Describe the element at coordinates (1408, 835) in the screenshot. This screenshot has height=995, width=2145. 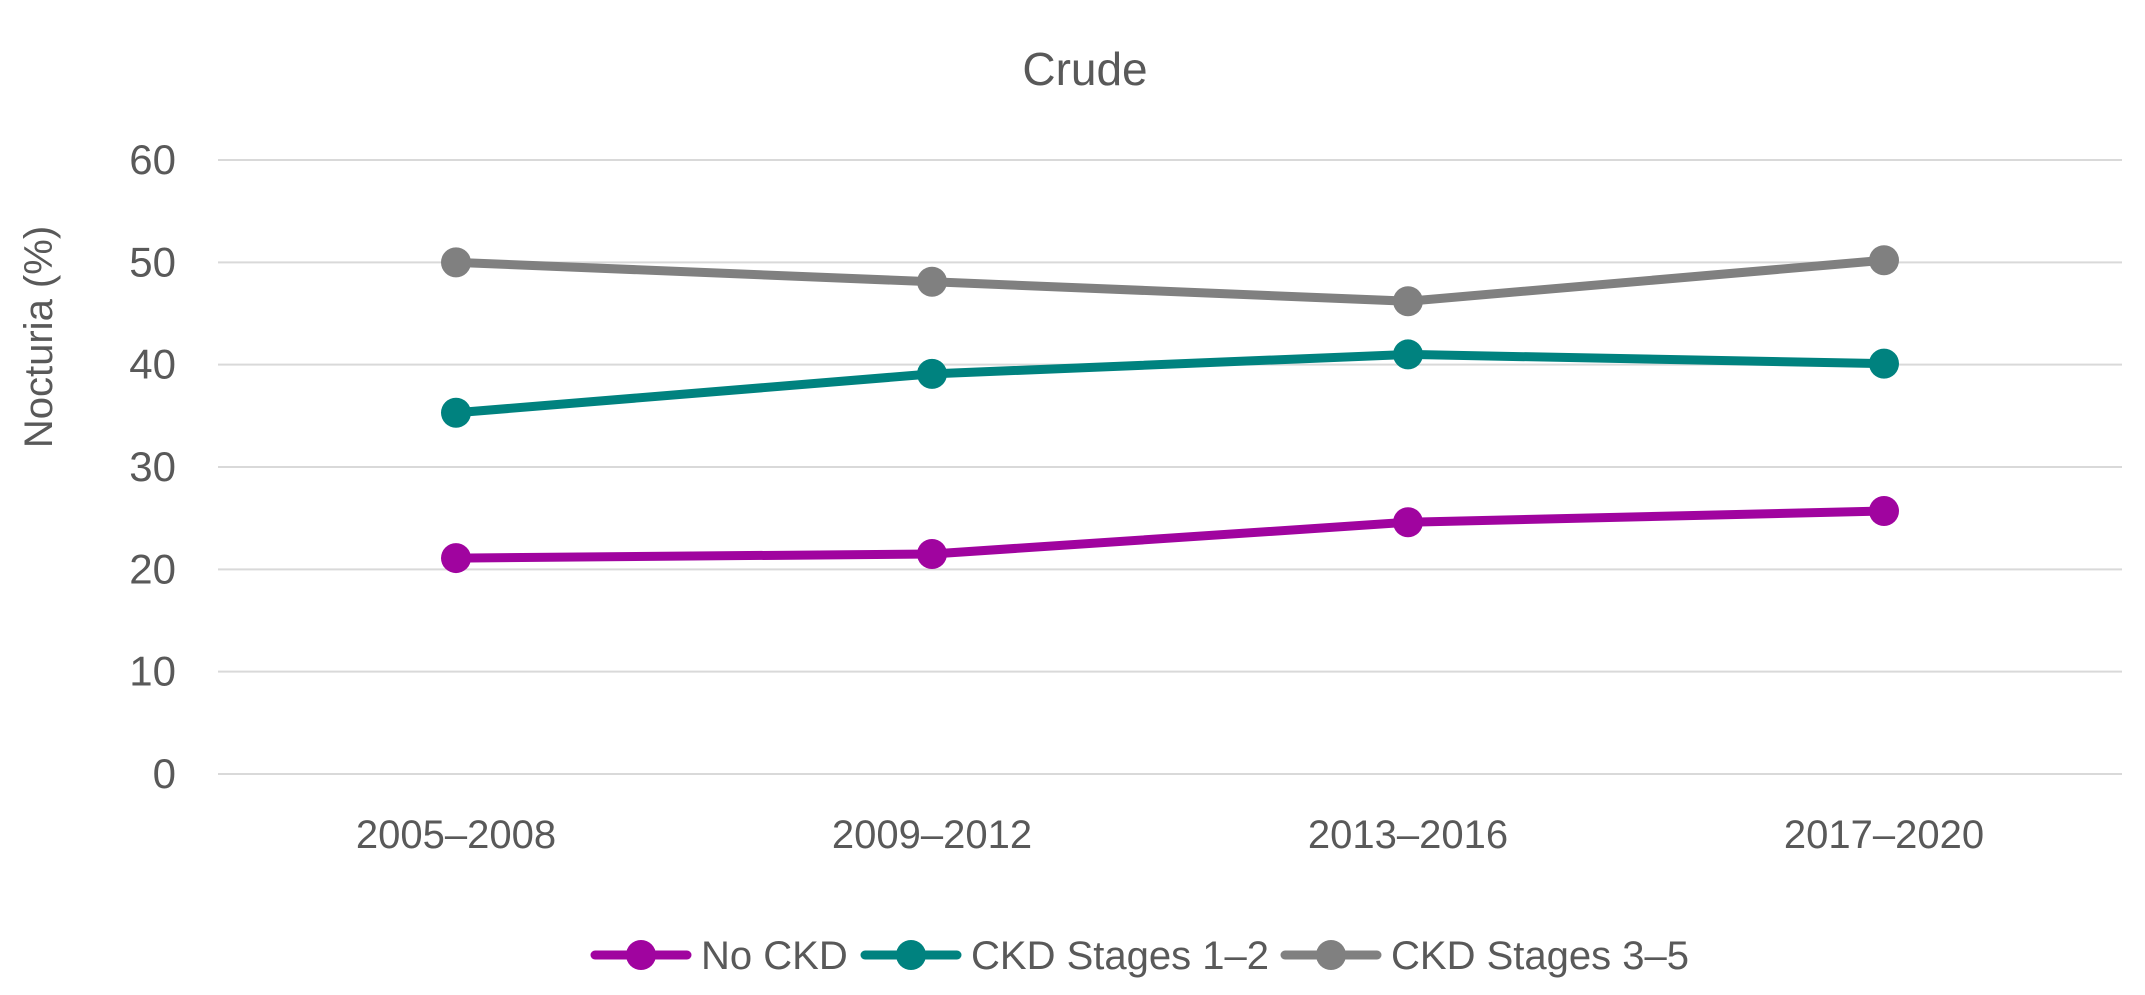
I see `x-tick-label: 2013–2016` at that location.